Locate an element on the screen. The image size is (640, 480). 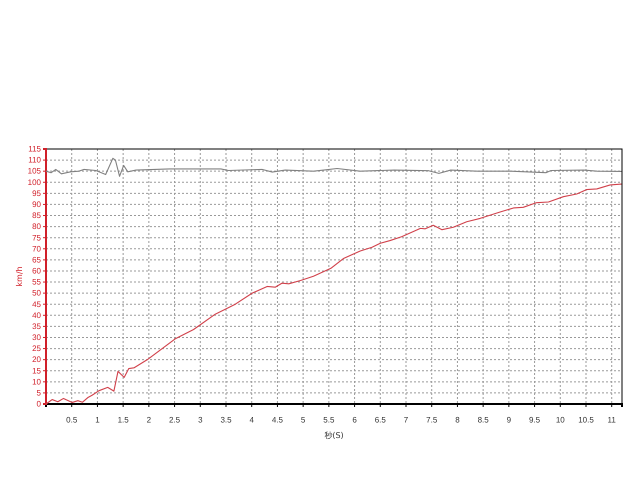
x-tick-label: 10.5 is located at coordinates (586, 420).